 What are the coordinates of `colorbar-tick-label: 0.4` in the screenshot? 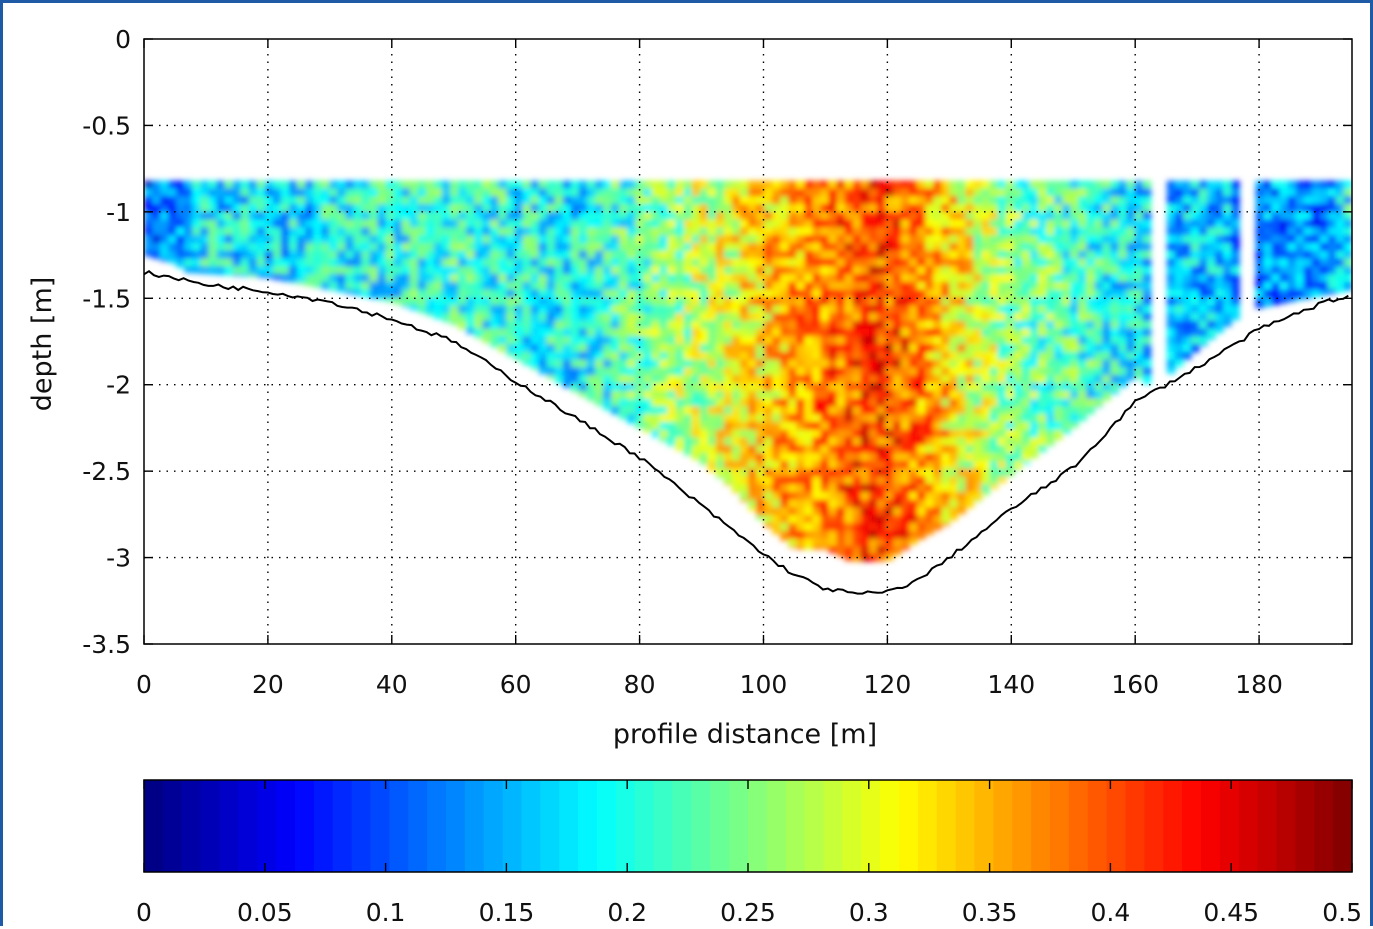 It's located at (1111, 912).